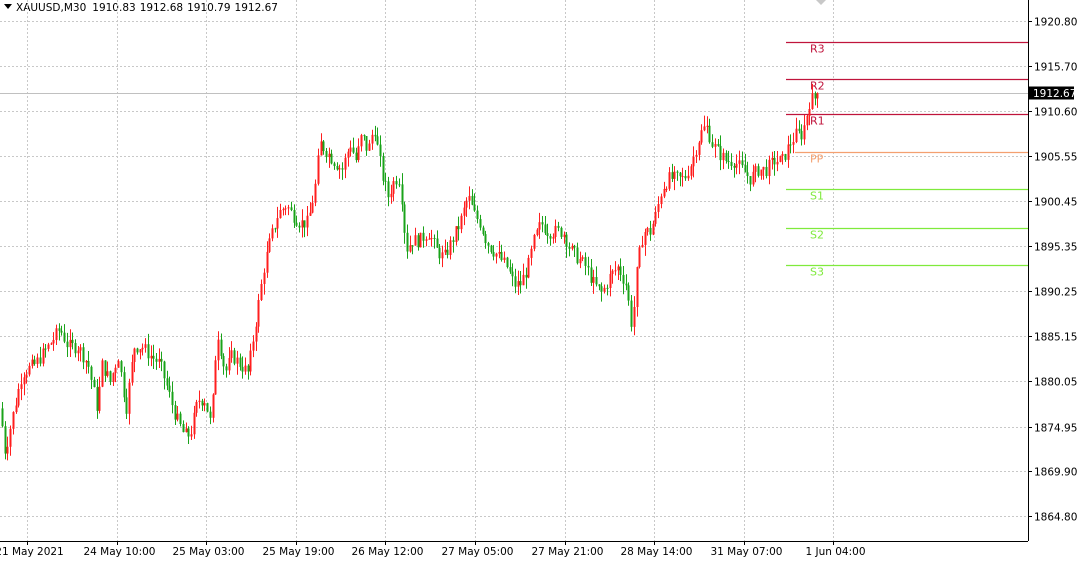 The image size is (1080, 561). What do you see at coordinates (1055, 383) in the screenshot?
I see `y-tick-label: 1880.05` at bounding box center [1055, 383].